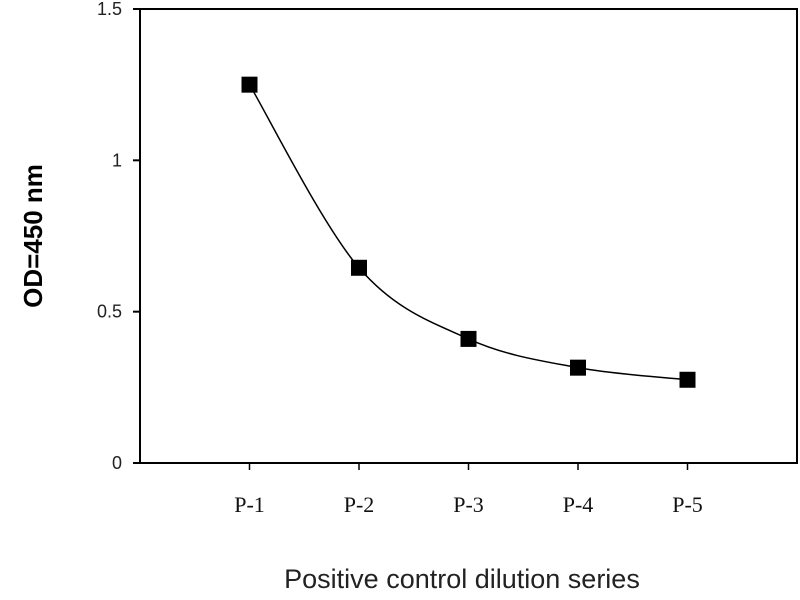 Image resolution: width=800 pixels, height=600 pixels. Describe the element at coordinates (33, 236) in the screenshot. I see `y-axis-label: OD=450 nm` at that location.